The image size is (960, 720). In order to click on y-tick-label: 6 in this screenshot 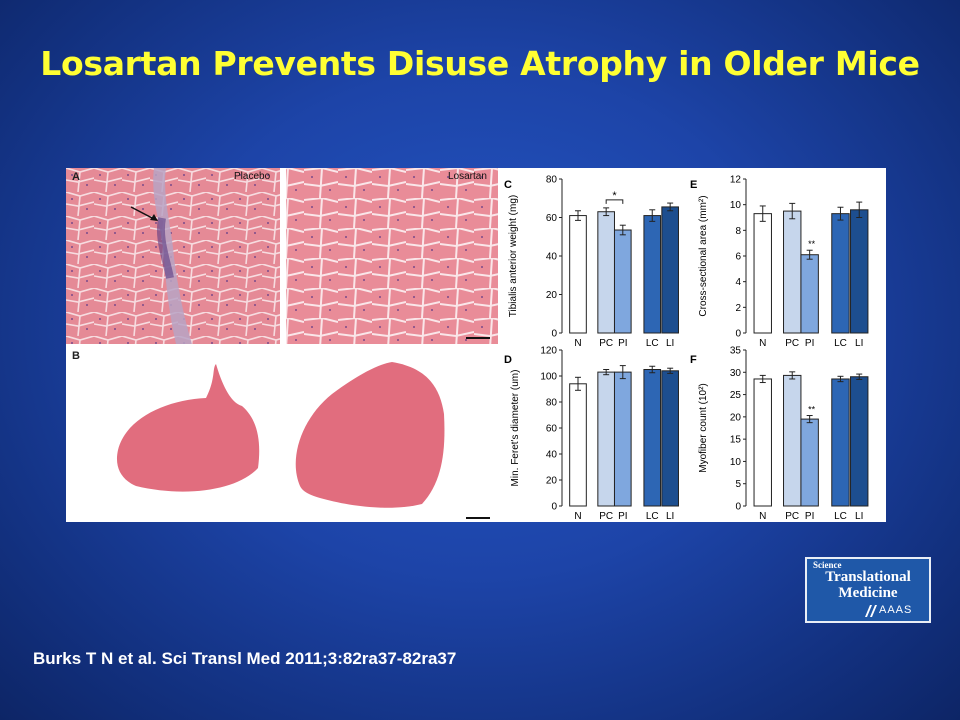, I will do `click(738, 257)`.